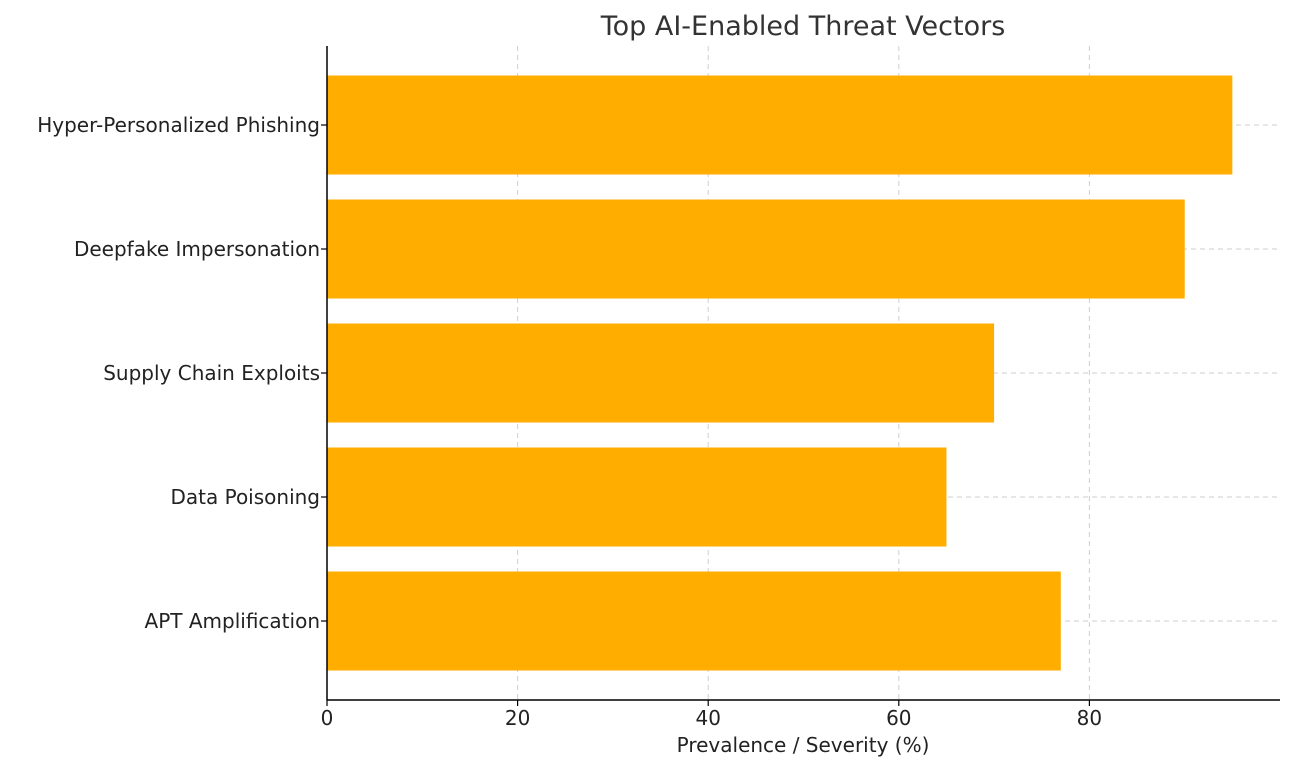 This screenshot has height=770, width=1292. What do you see at coordinates (517, 718) in the screenshot?
I see `x-tick-label: 20` at bounding box center [517, 718].